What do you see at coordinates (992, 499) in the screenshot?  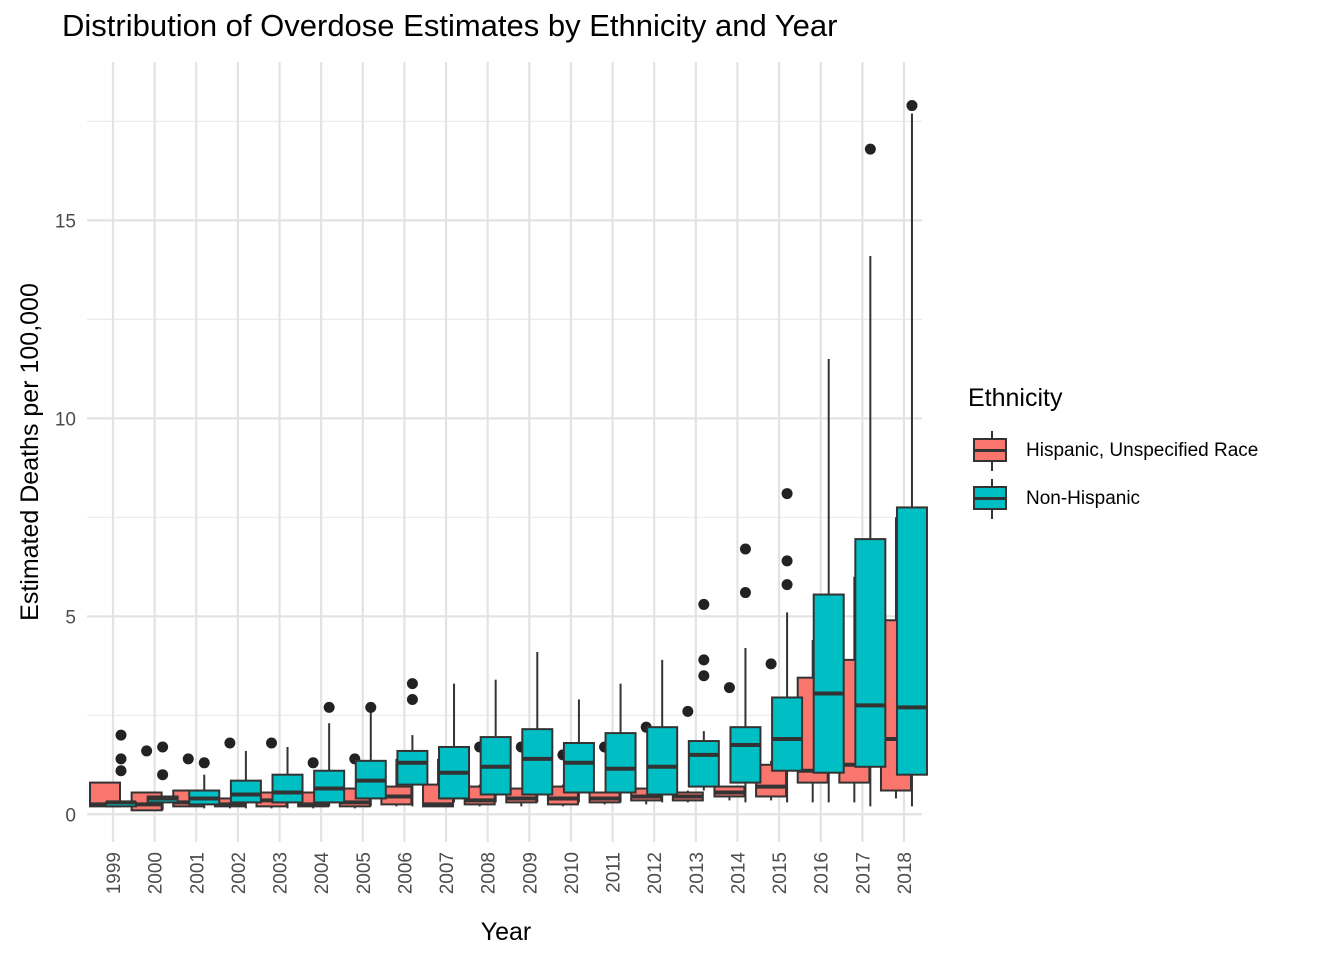 I see `legend-key-non-hispanic` at bounding box center [992, 499].